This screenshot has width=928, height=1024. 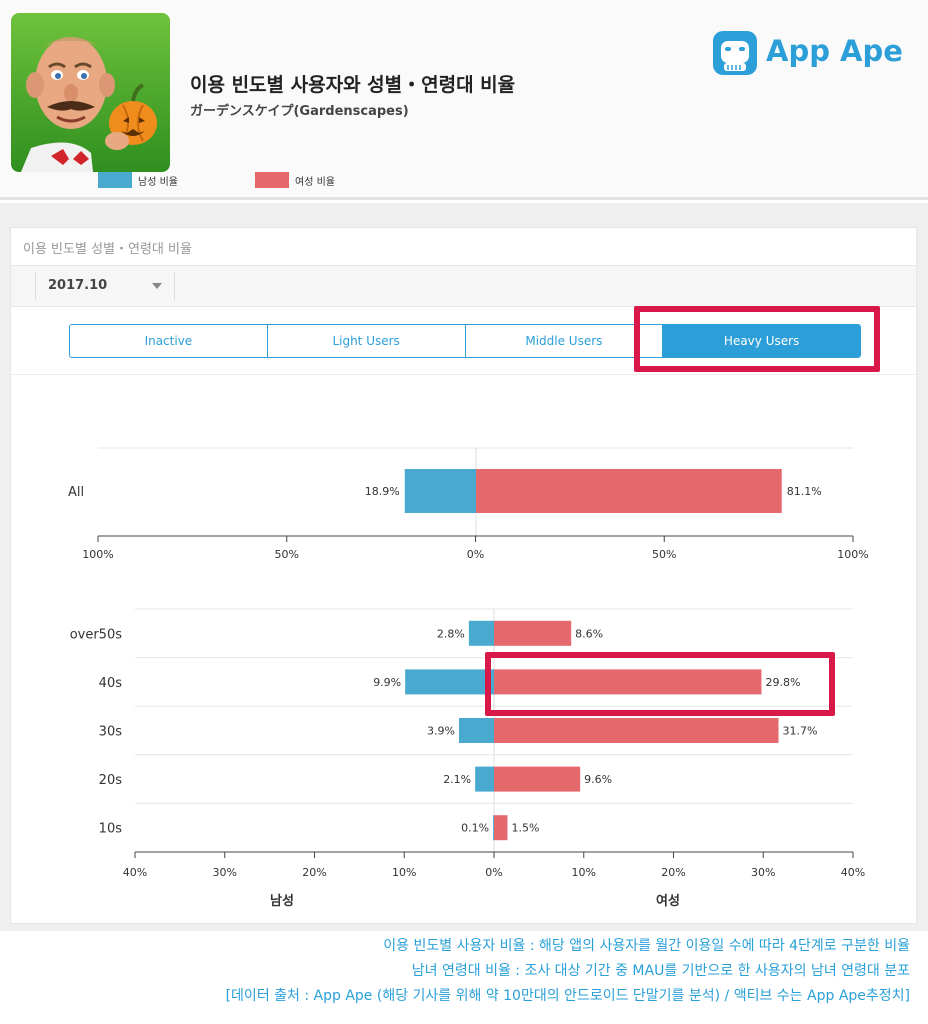 What do you see at coordinates (589, 633) in the screenshot?
I see `female-value-label: 8.6%` at bounding box center [589, 633].